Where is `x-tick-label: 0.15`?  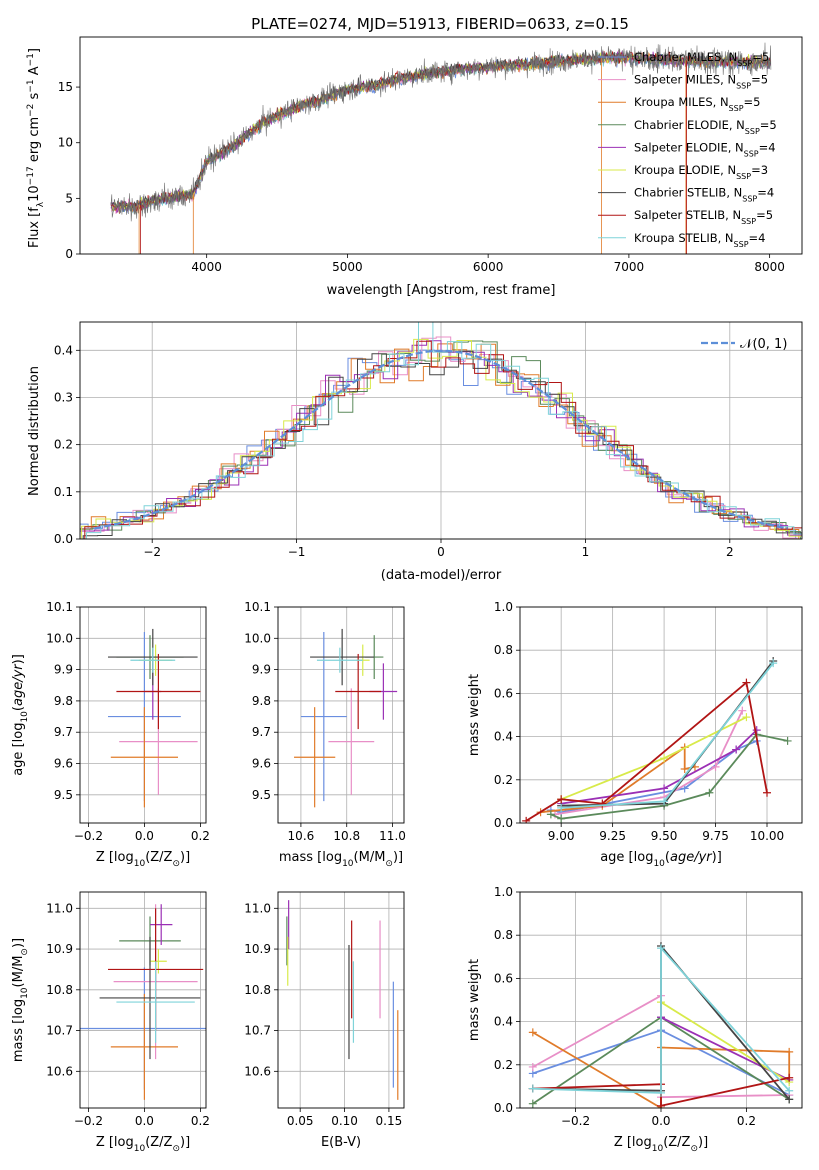 x-tick-label: 0.15 is located at coordinates (389, 1121).